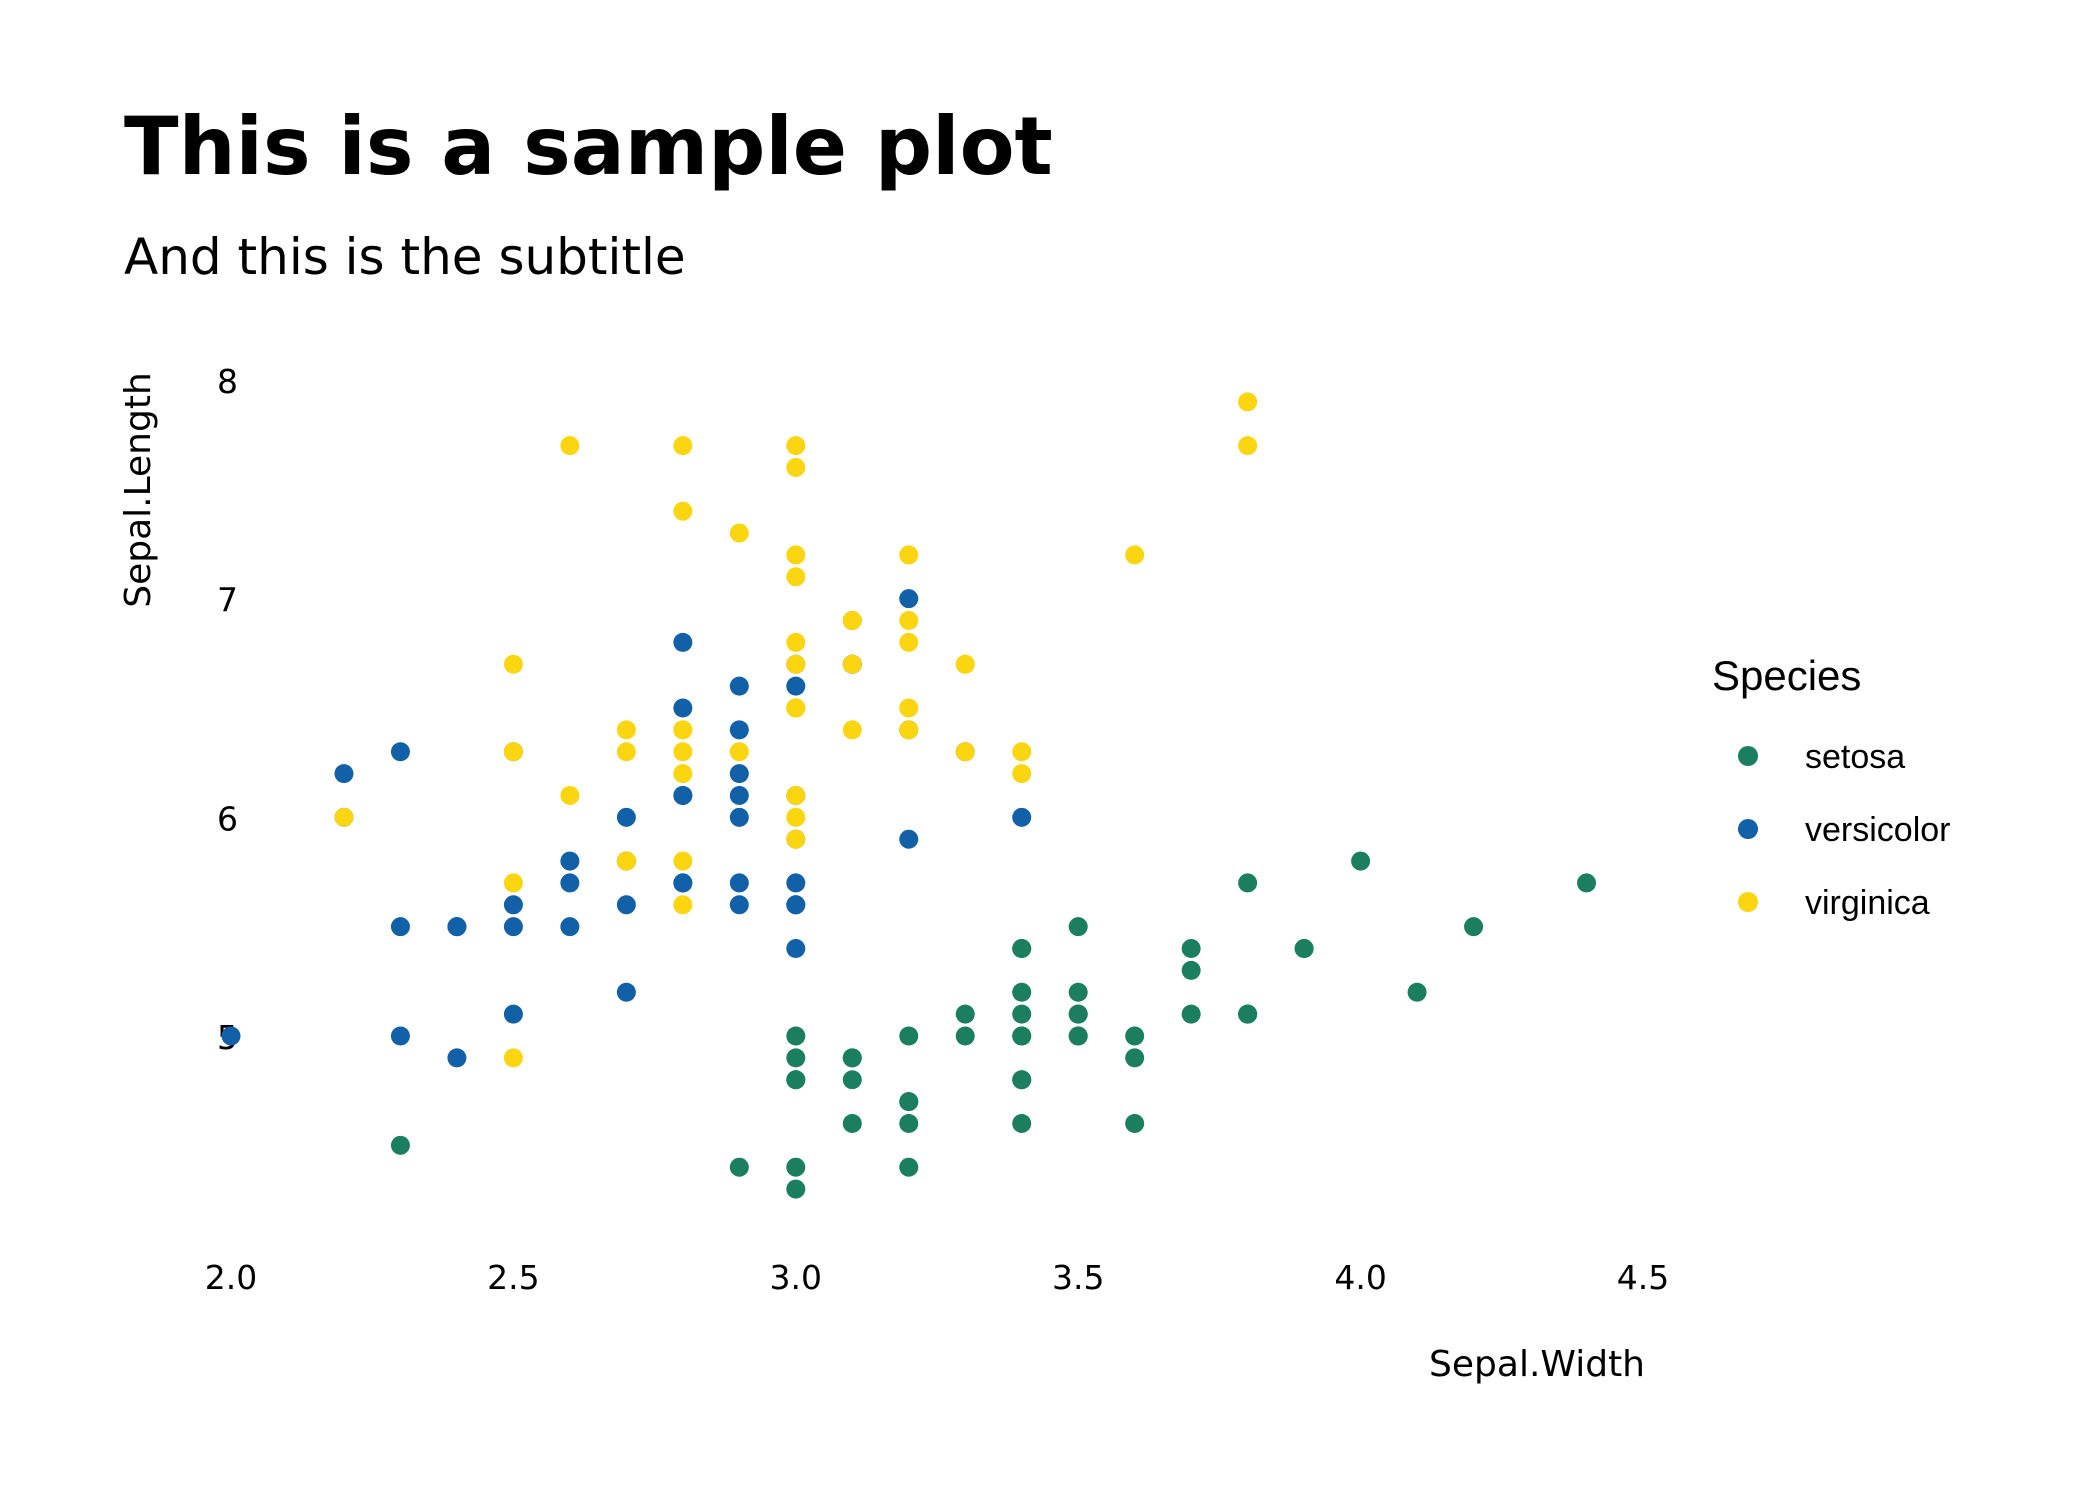  Describe the element at coordinates (513, 1277) in the screenshot. I see `x-tick-label: 2.5` at that location.